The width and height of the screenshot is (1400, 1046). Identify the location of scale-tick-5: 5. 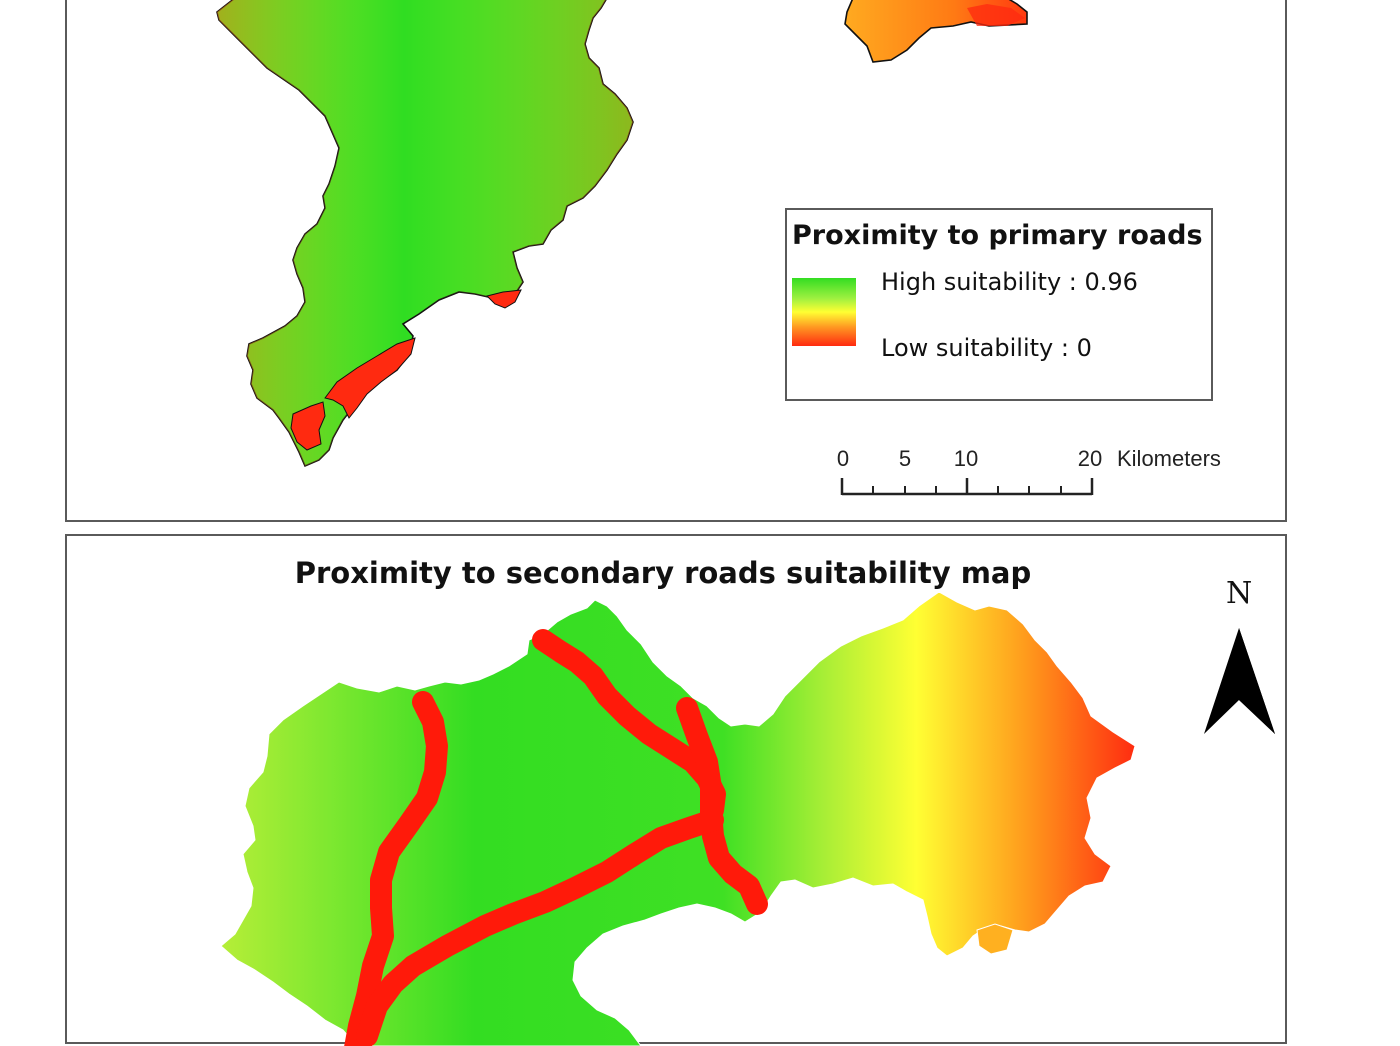
(905, 458).